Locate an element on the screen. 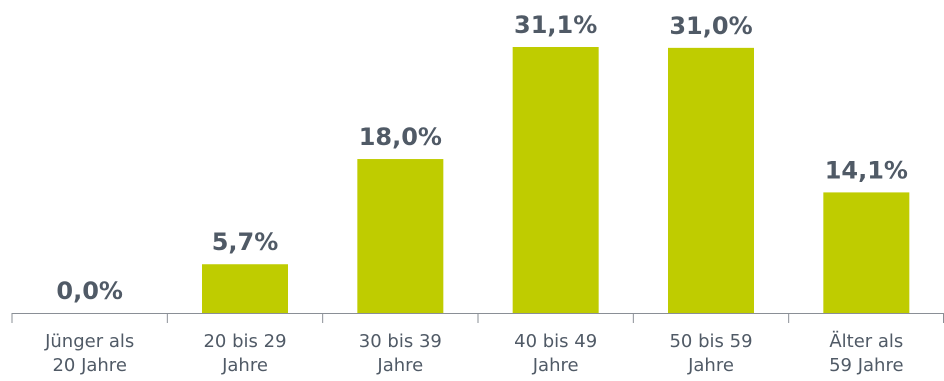 This screenshot has width=944, height=381. data-label: 31,1% is located at coordinates (555, 25).